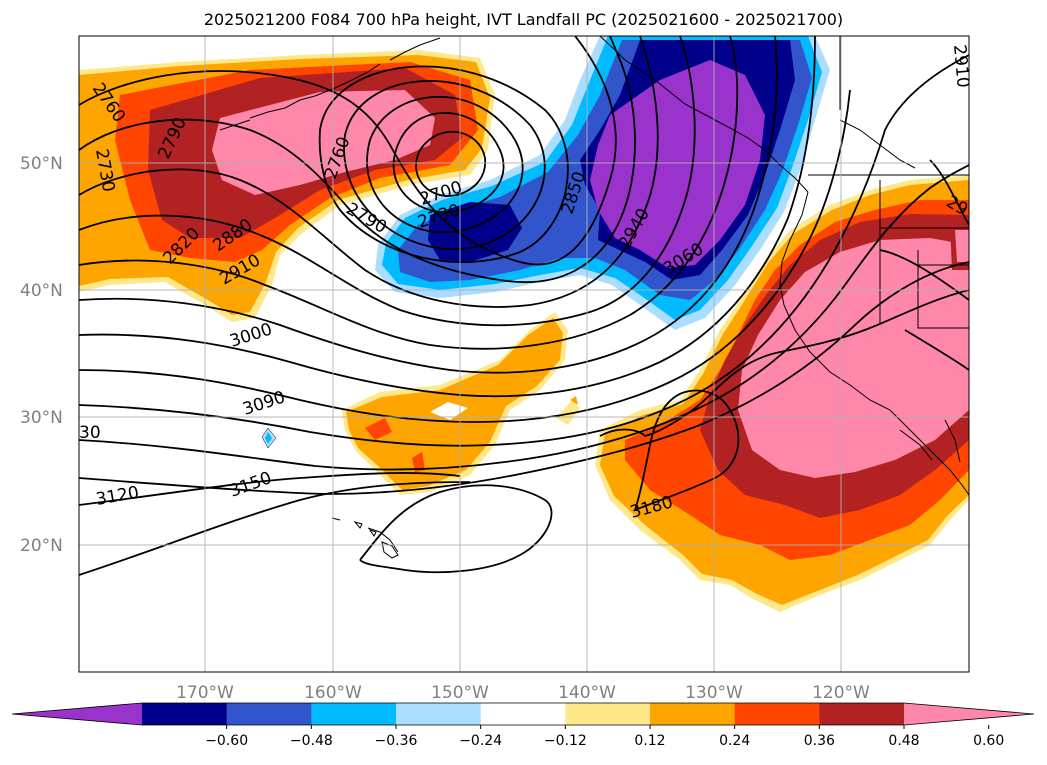 This screenshot has height=765, width=1047. Describe the element at coordinates (396, 741) in the screenshot. I see `colorbar-tick-label: −0.36` at that location.